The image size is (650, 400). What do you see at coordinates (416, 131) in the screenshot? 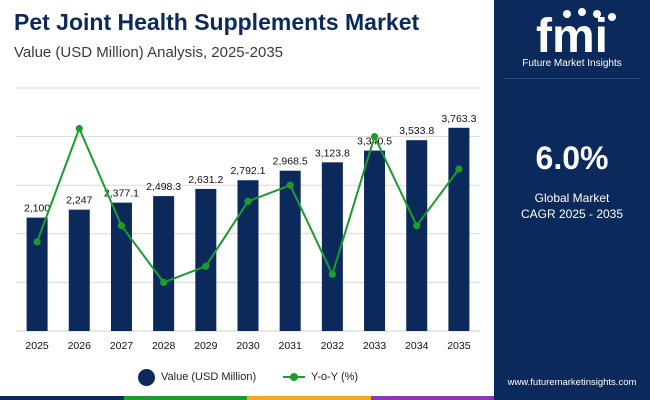
I see `bar-data-label: 3,533.8` at bounding box center [416, 131].